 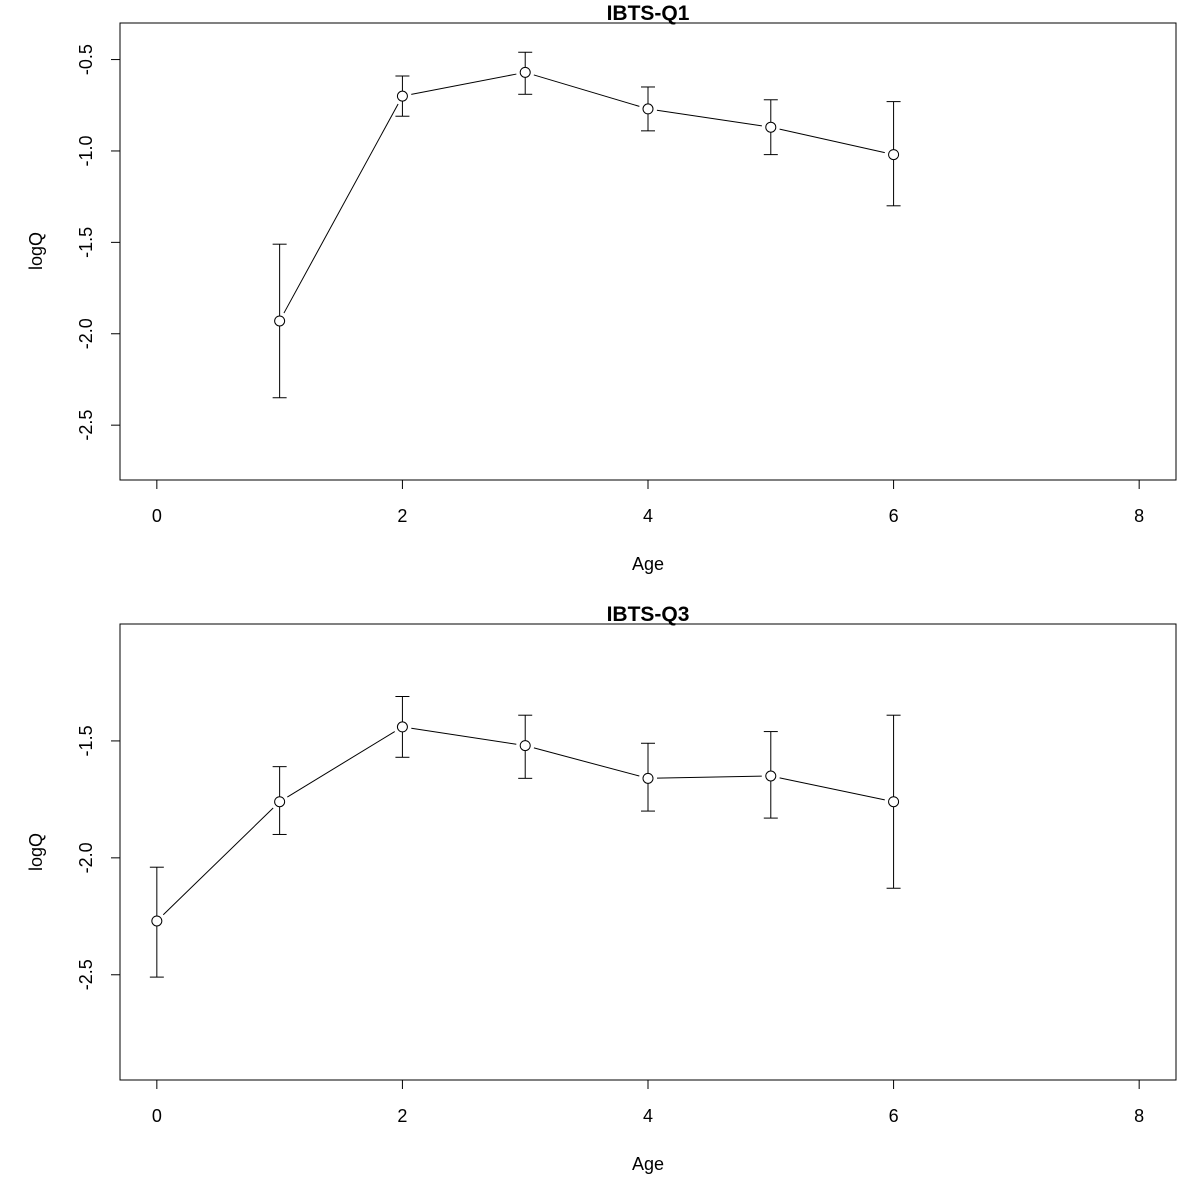 What do you see at coordinates (525, 836) in the screenshot?
I see `series-marks` at bounding box center [525, 836].